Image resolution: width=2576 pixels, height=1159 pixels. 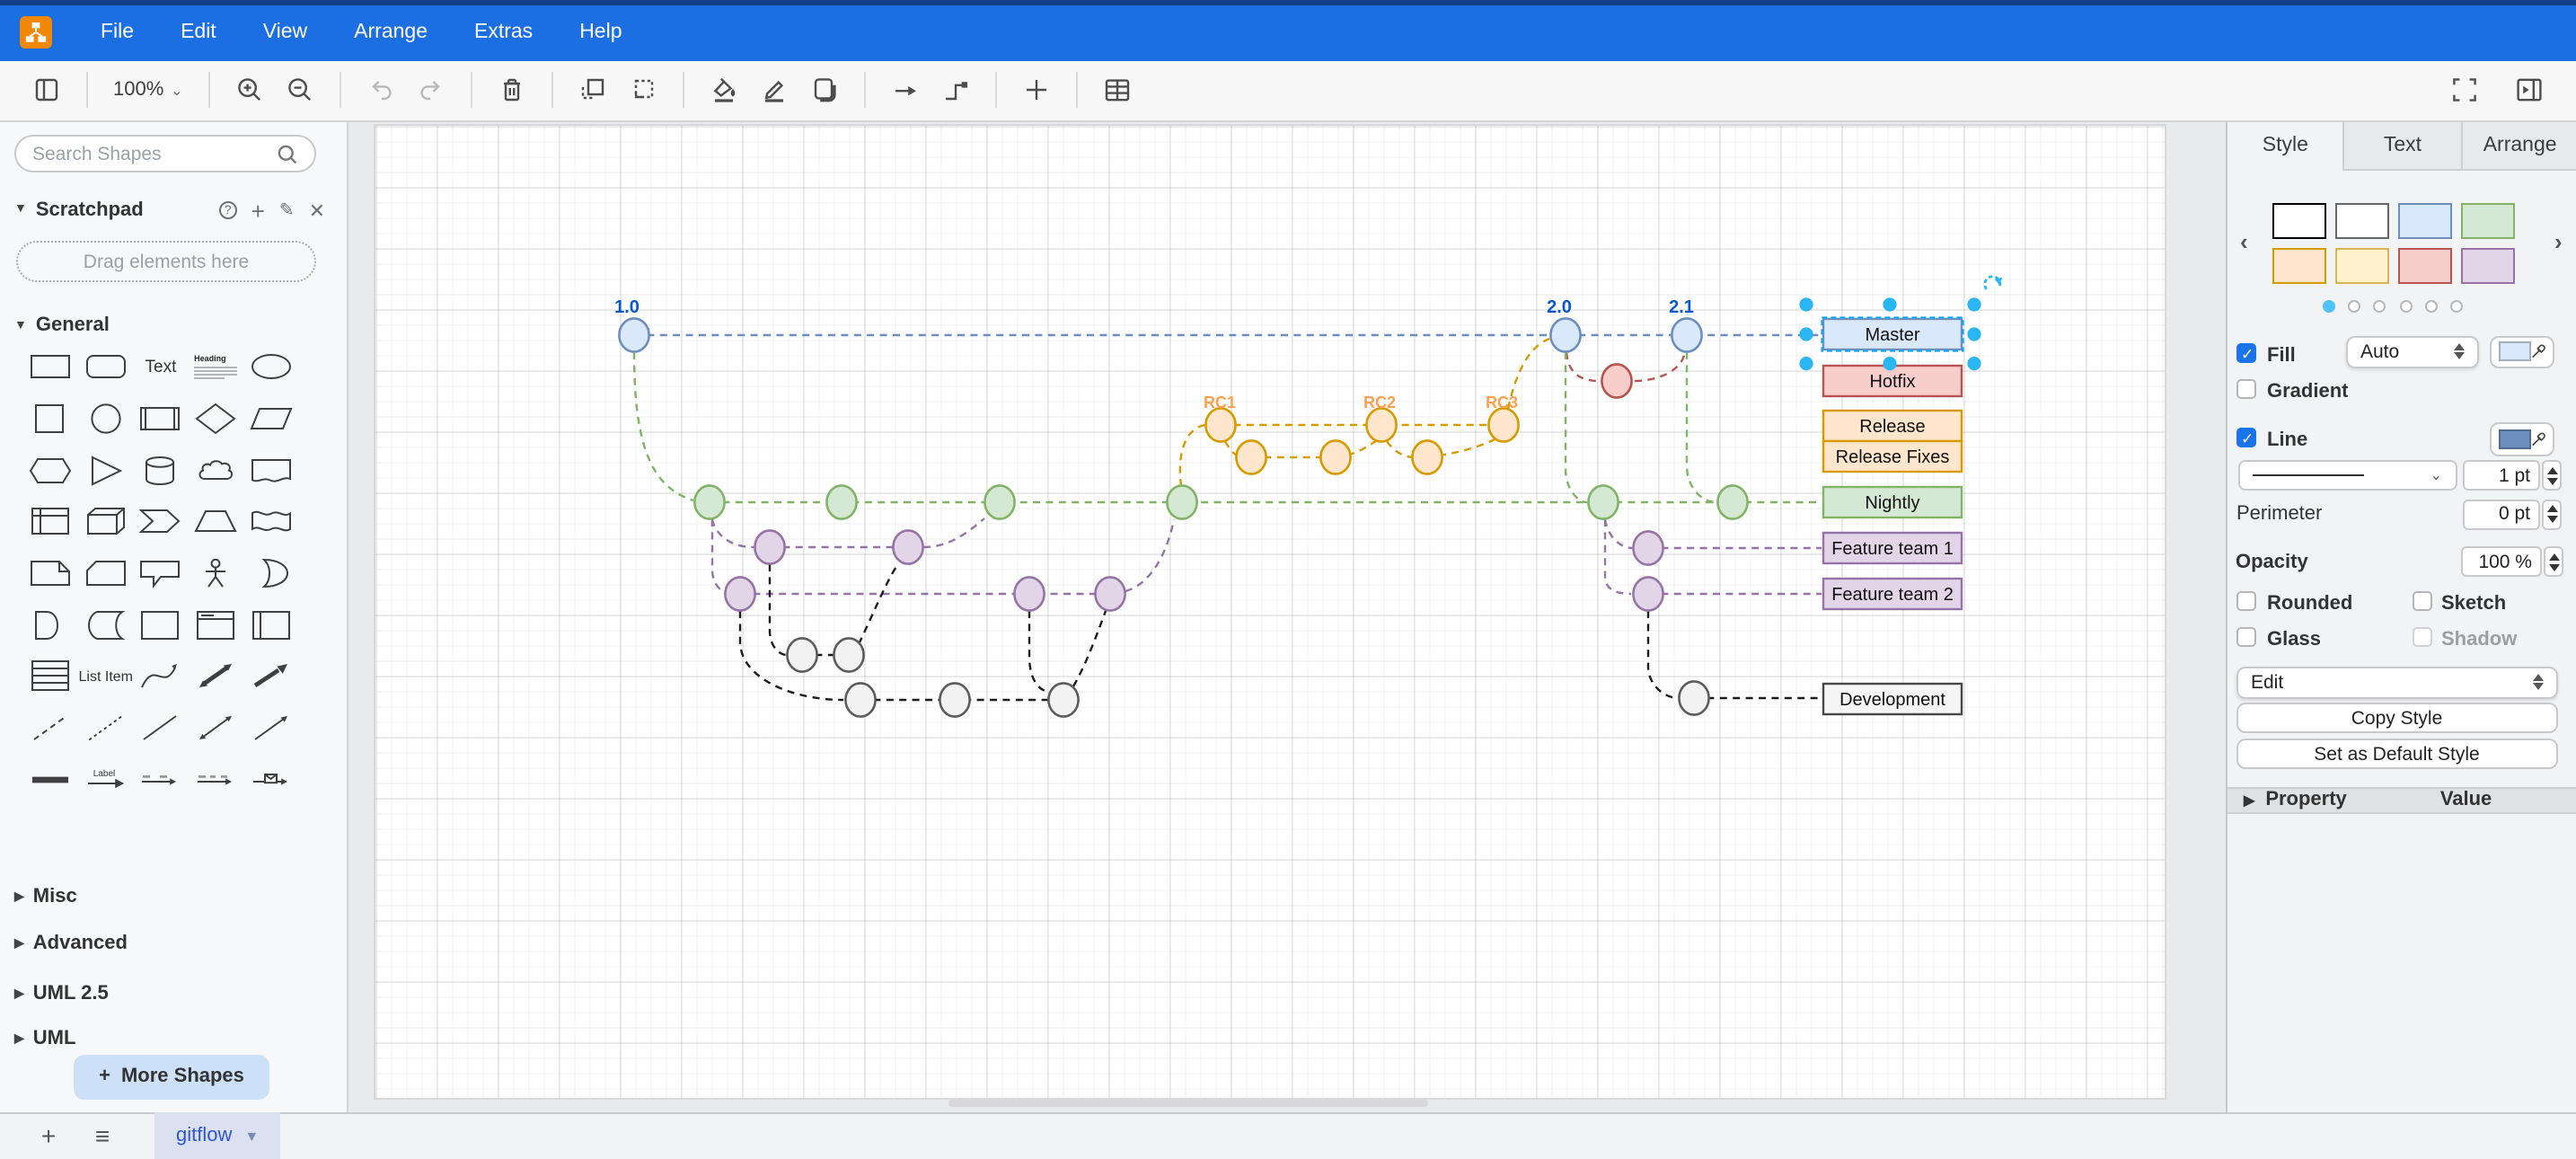 I want to click on toolbar-insert-button, so click(x=1036, y=90).